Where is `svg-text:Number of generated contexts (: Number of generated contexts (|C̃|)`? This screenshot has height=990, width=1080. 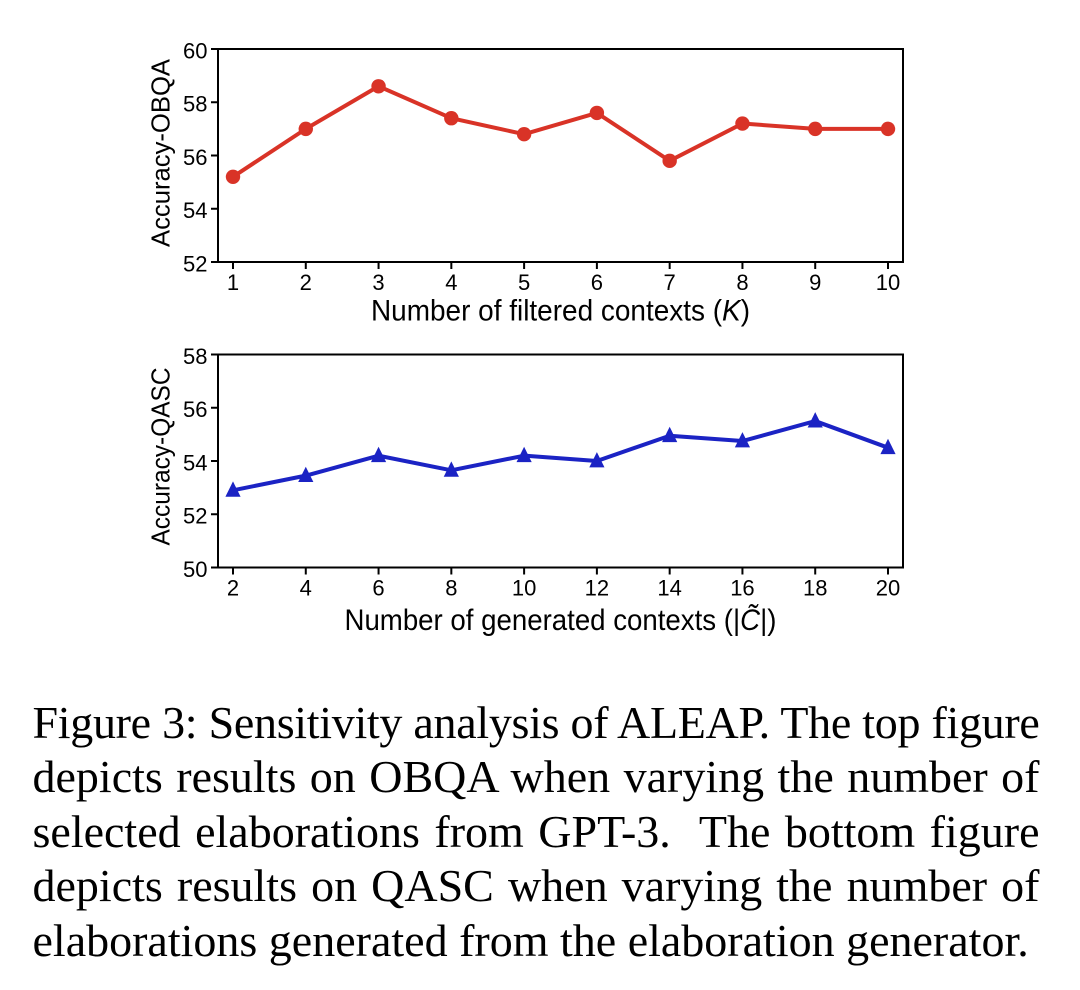 svg-text:Number of generated contexts (: Number of generated contexts (|C̃|) is located at coordinates (561, 620).